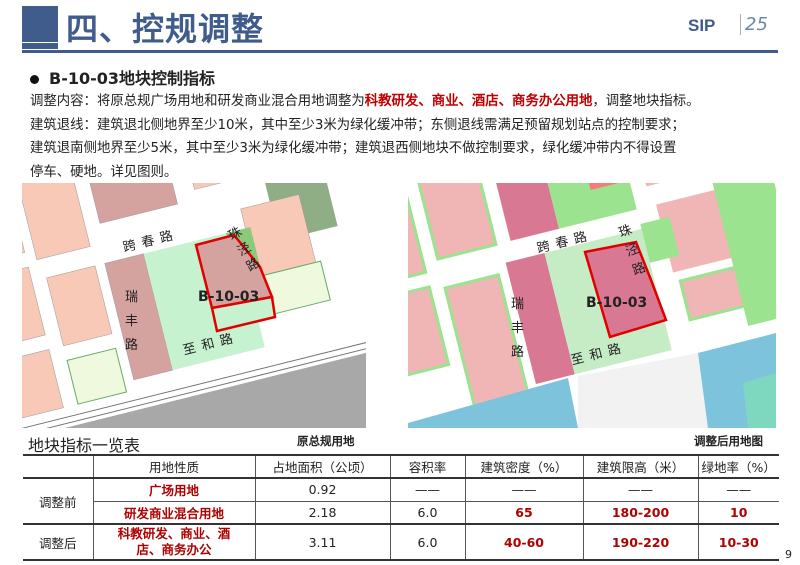 The width and height of the screenshot is (800, 565). I want to click on header-cell: 用地性质, so click(174, 466).